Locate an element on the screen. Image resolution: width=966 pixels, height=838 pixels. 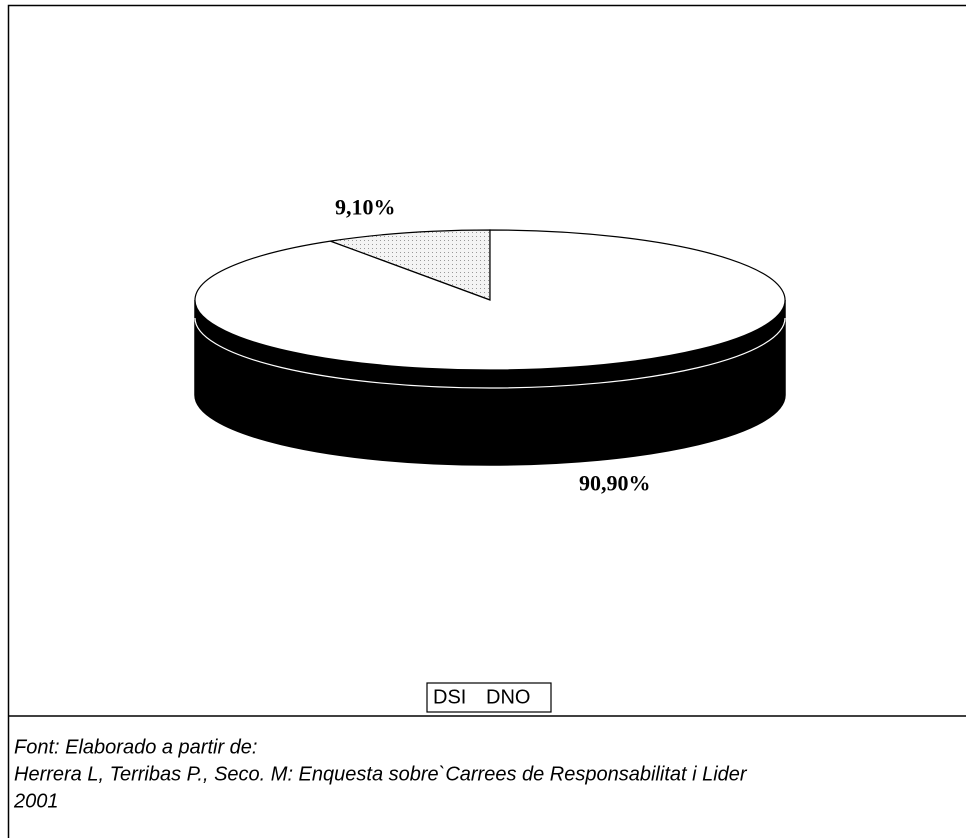
value-label: 90,90% is located at coordinates (615, 483).